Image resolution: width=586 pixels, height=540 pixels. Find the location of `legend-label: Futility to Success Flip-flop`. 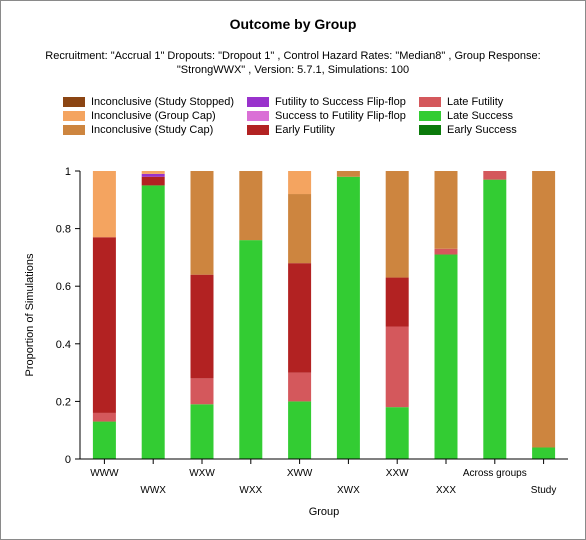

legend-label: Futility to Success Flip-flop is located at coordinates (340, 102).